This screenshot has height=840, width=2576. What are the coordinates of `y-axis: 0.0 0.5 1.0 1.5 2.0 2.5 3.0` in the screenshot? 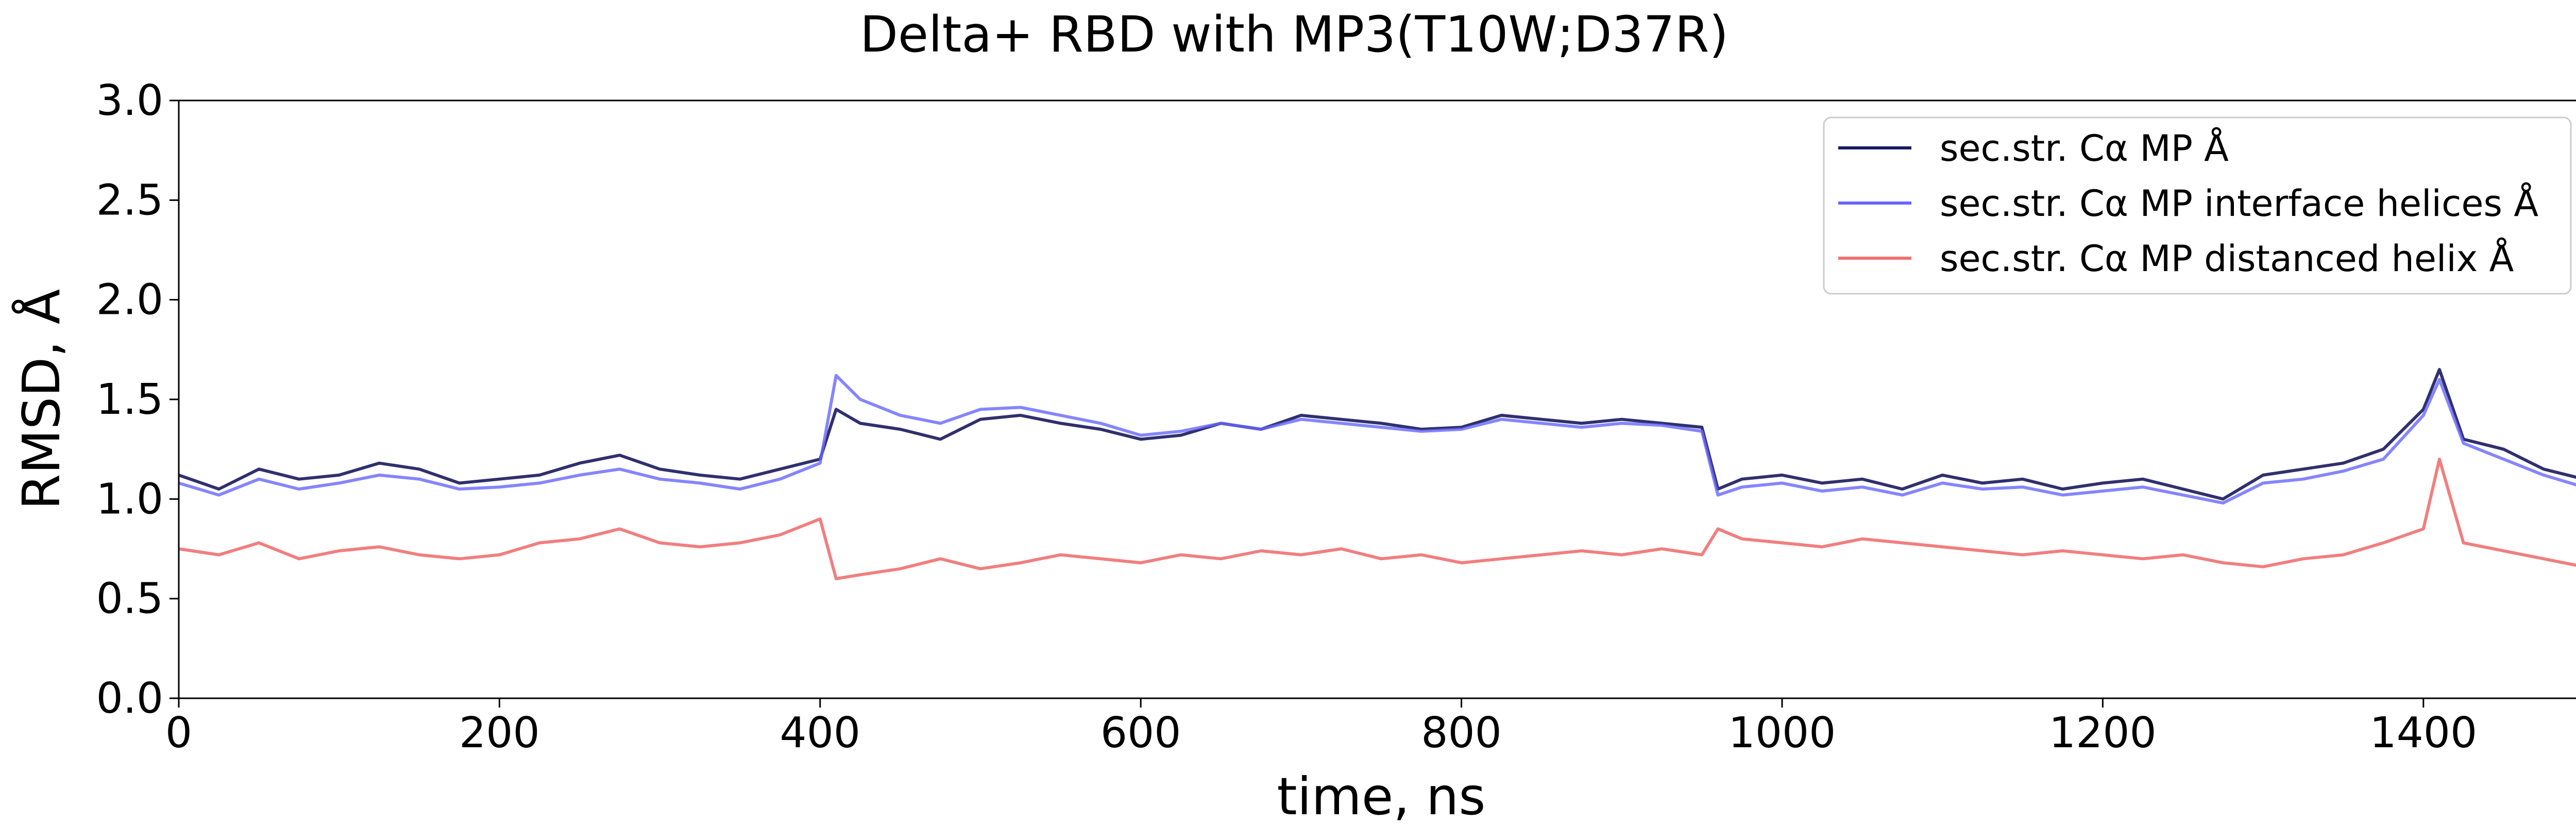 It's located at (137, 399).